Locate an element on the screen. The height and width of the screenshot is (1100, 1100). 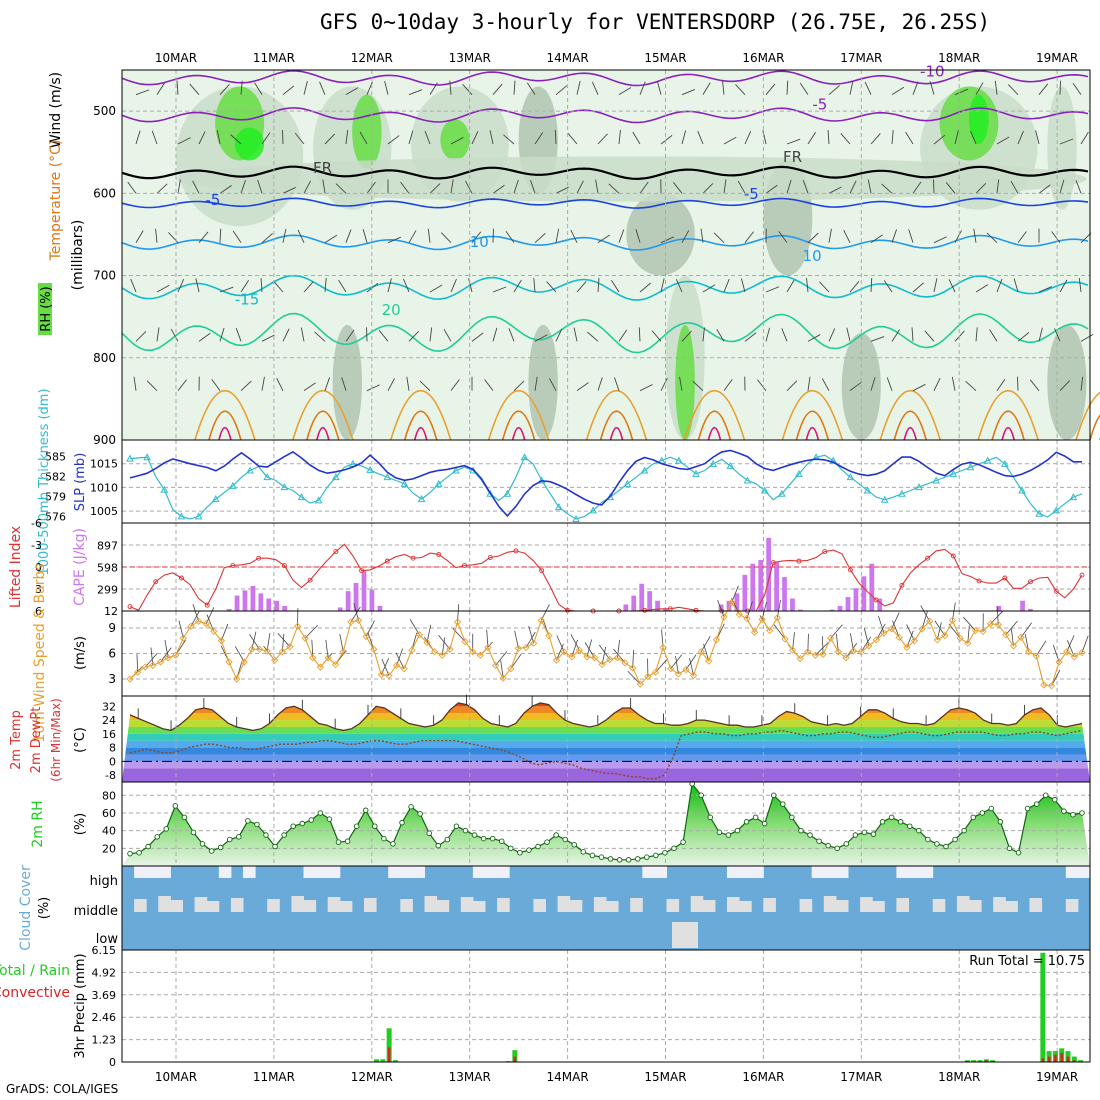
date-label: 14MAR is located at coordinates (568, 58).